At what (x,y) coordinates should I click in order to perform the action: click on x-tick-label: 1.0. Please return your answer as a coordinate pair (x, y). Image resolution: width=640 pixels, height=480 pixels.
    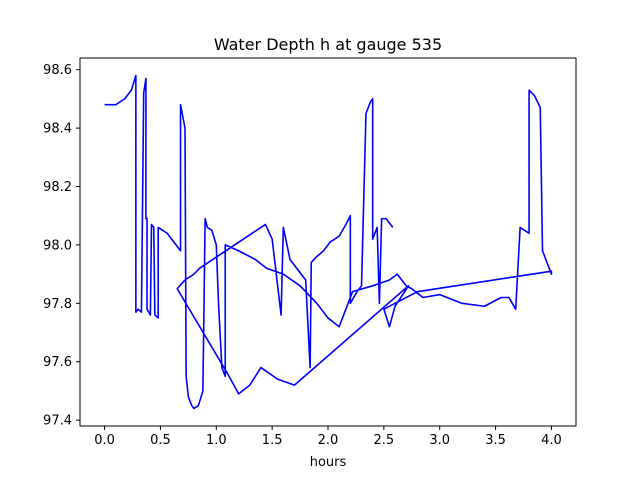
    Looking at the image, I should click on (216, 440).